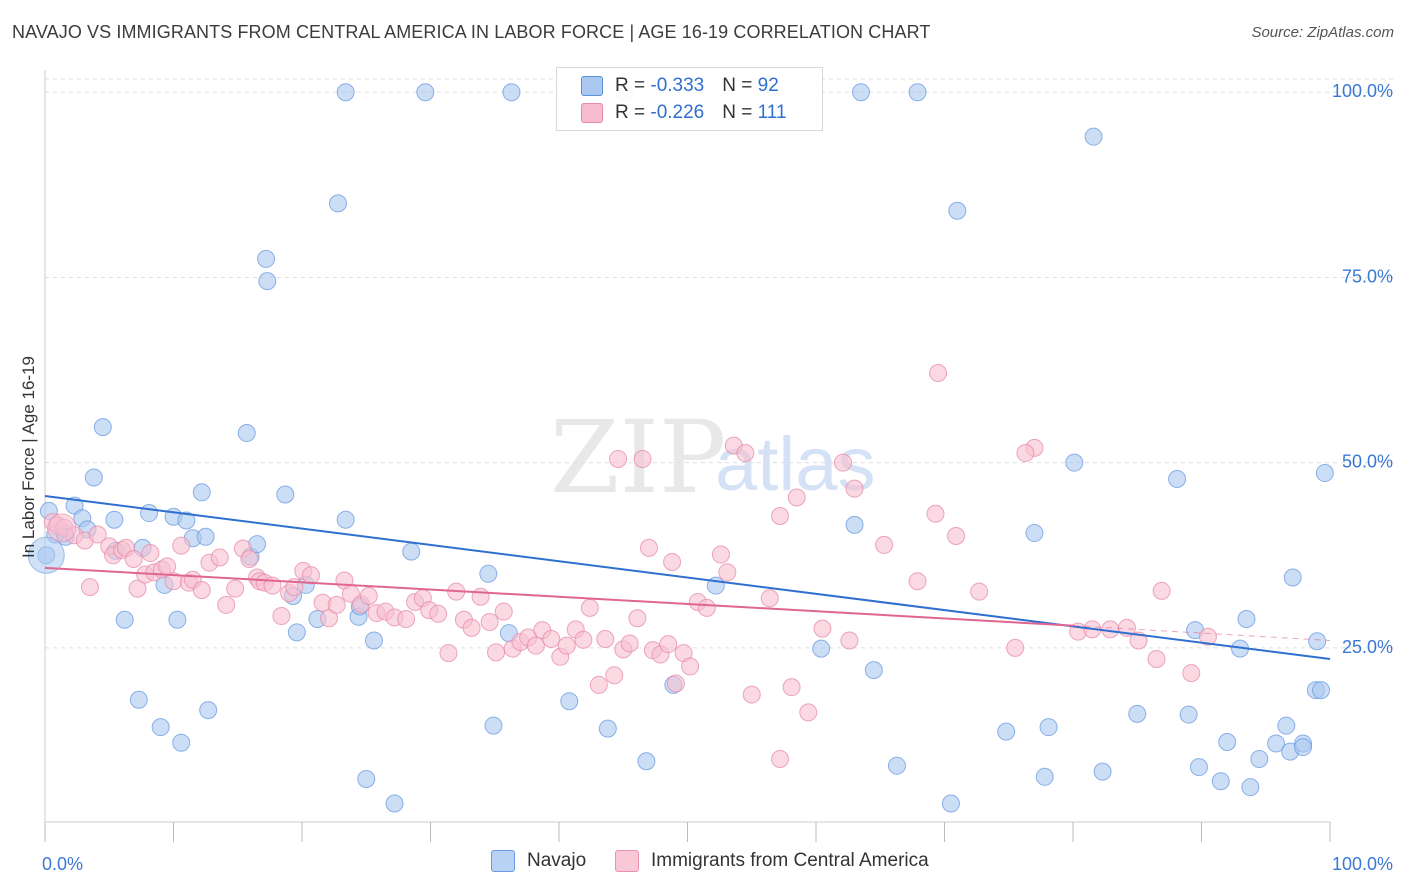 Image resolution: width=1406 pixels, height=892 pixels. I want to click on series-swatch-central-america, so click(627, 861).